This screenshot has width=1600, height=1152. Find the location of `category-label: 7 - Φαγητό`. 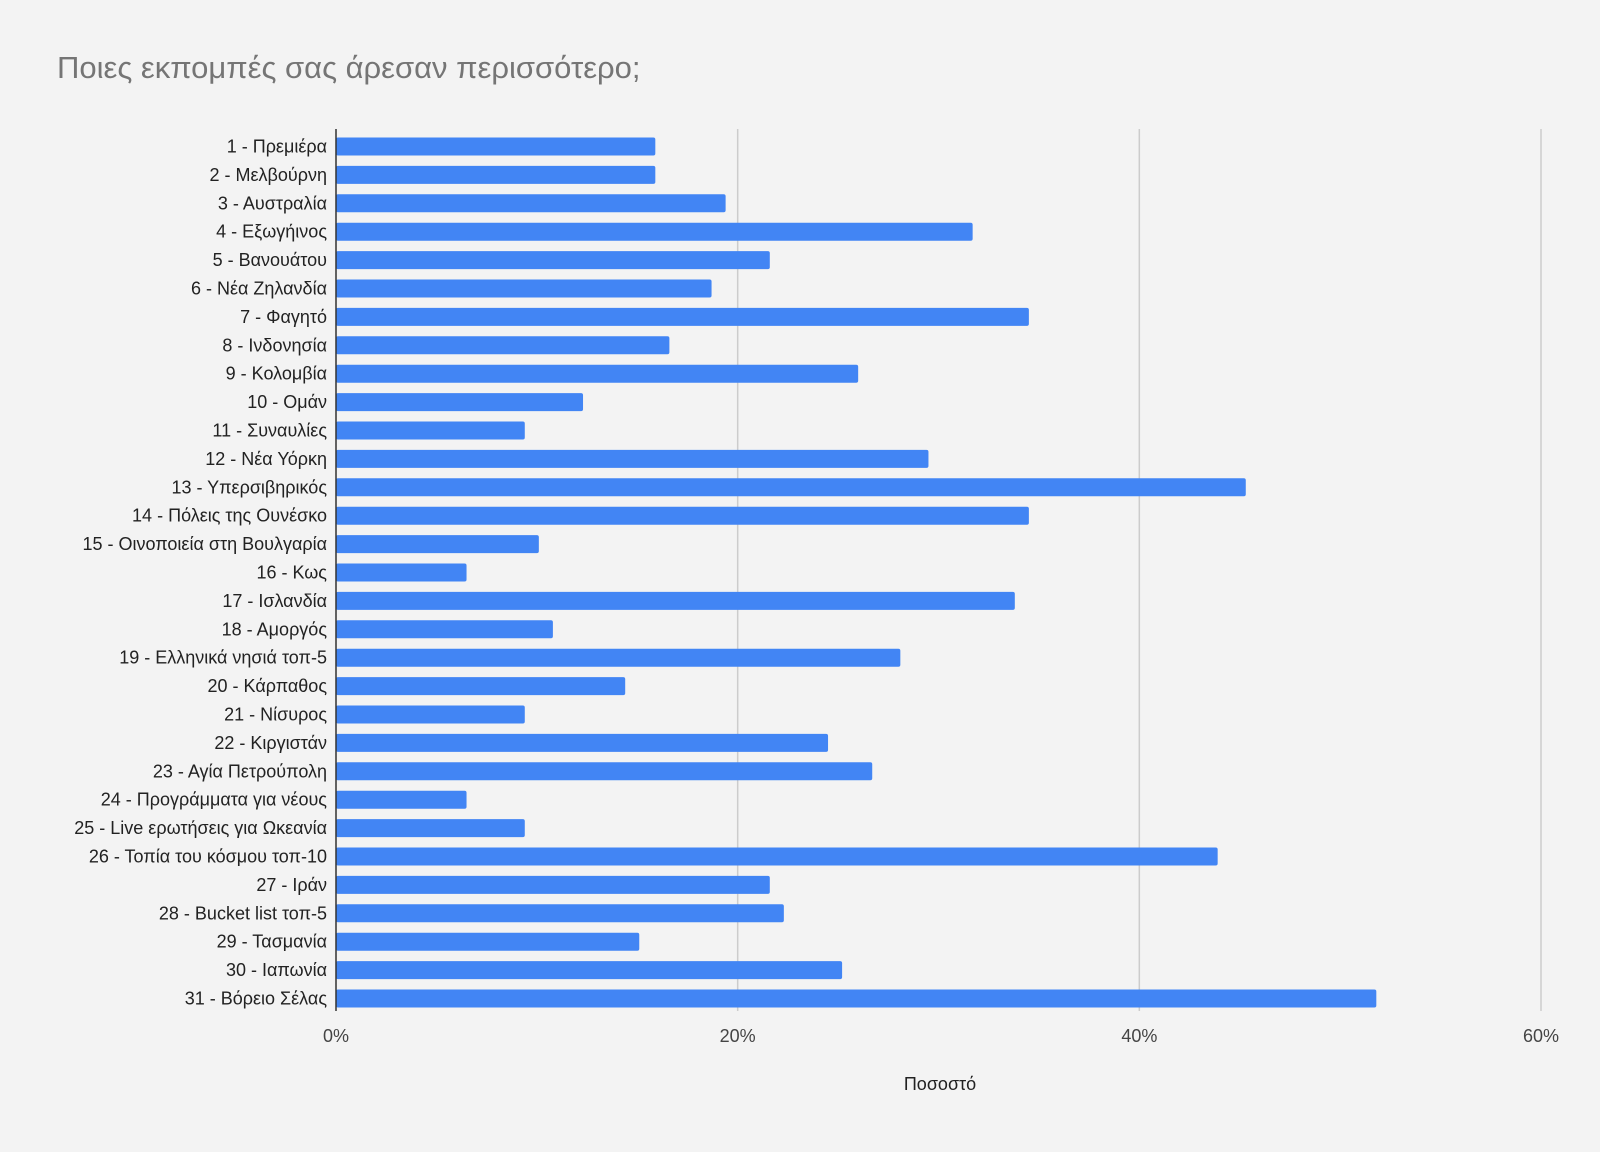

category-label: 7 - Φαγητό is located at coordinates (283, 317).